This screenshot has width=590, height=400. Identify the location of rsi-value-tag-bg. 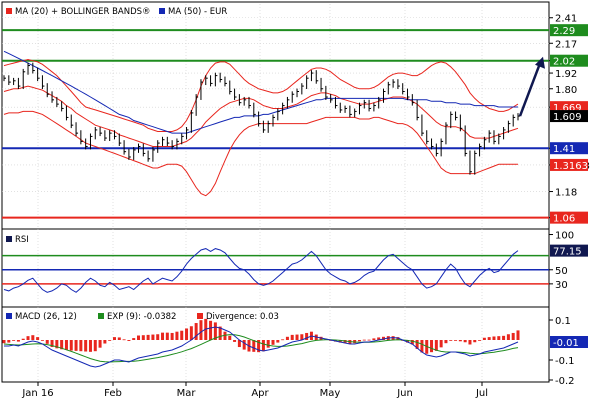
(569, 250).